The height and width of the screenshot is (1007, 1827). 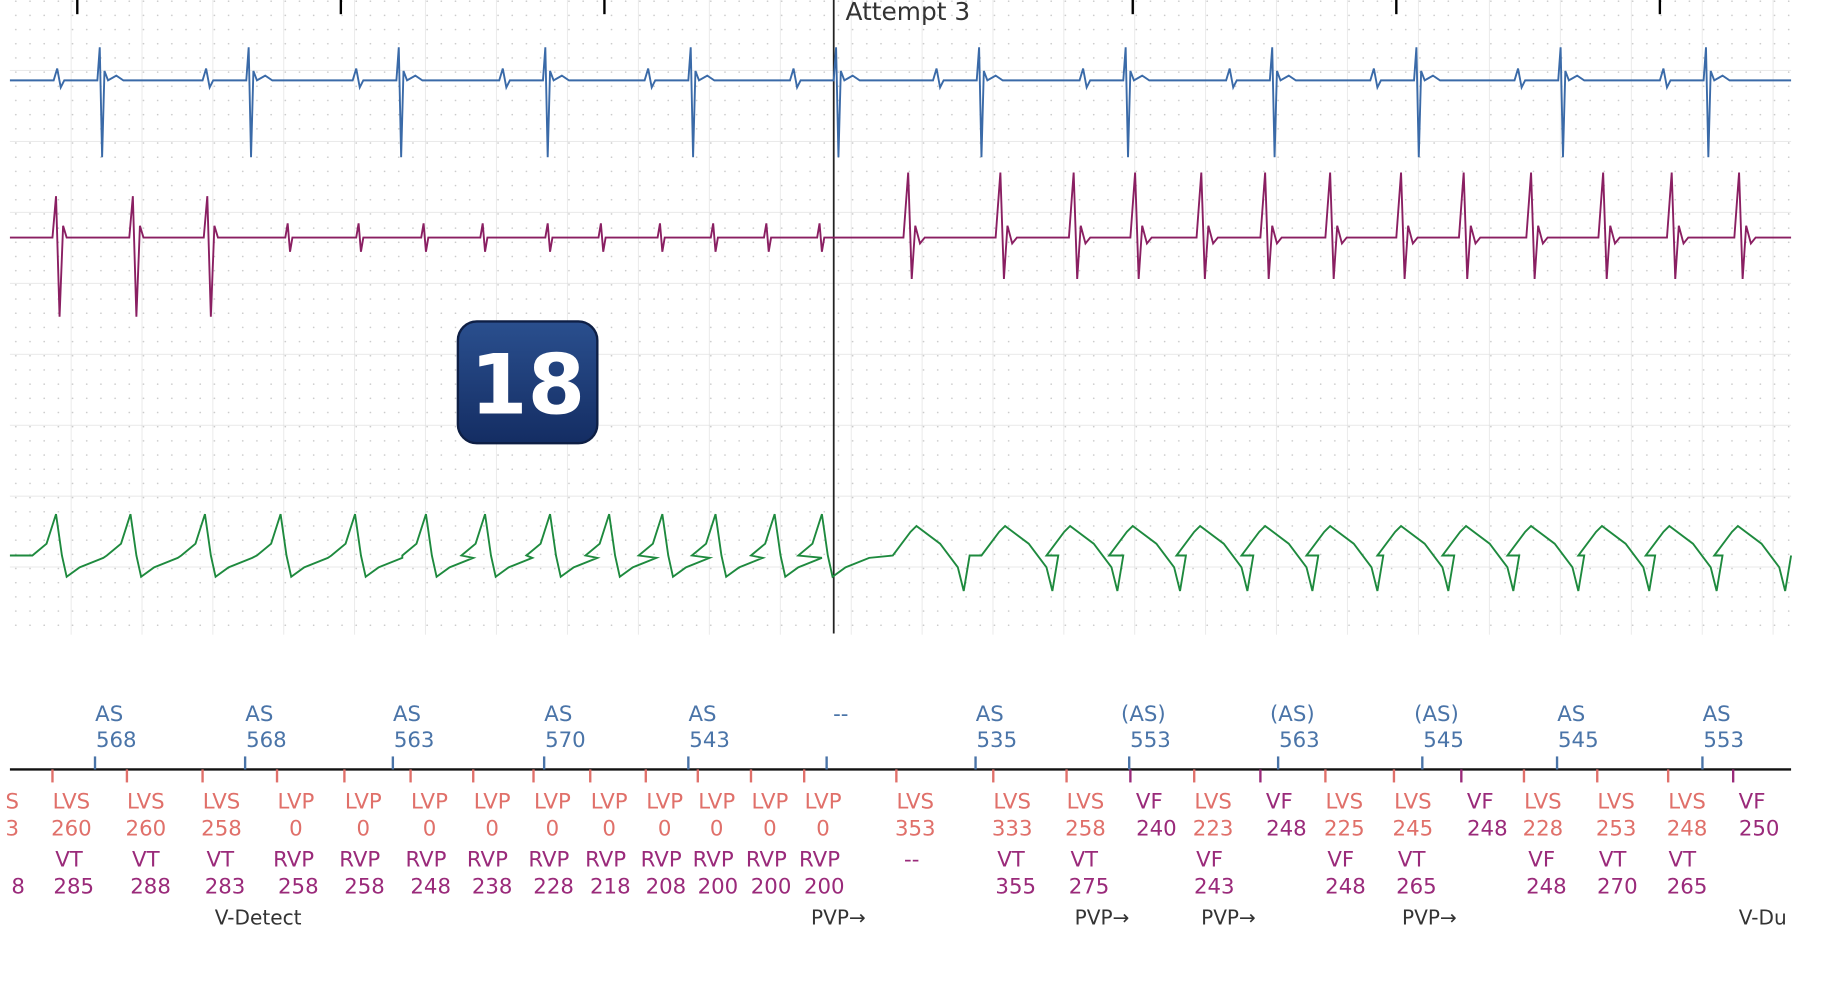 What do you see at coordinates (73, 887) in the screenshot?
I see `rv-interval: 285` at bounding box center [73, 887].